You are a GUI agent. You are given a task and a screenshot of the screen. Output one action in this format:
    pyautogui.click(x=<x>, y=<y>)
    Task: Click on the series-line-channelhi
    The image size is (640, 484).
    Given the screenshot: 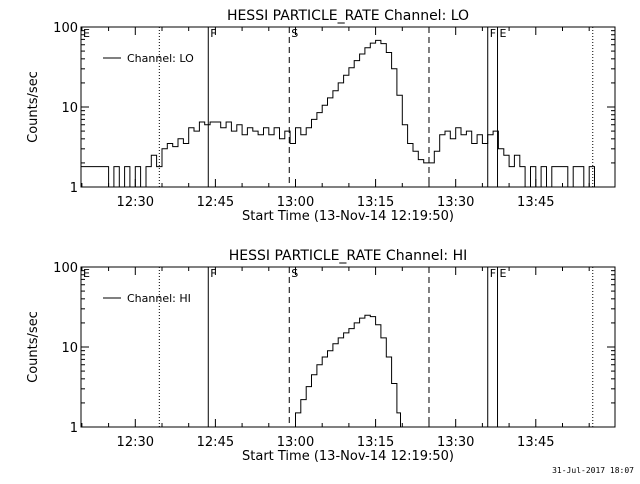 What is the action you would take?
    pyautogui.click(x=345, y=371)
    